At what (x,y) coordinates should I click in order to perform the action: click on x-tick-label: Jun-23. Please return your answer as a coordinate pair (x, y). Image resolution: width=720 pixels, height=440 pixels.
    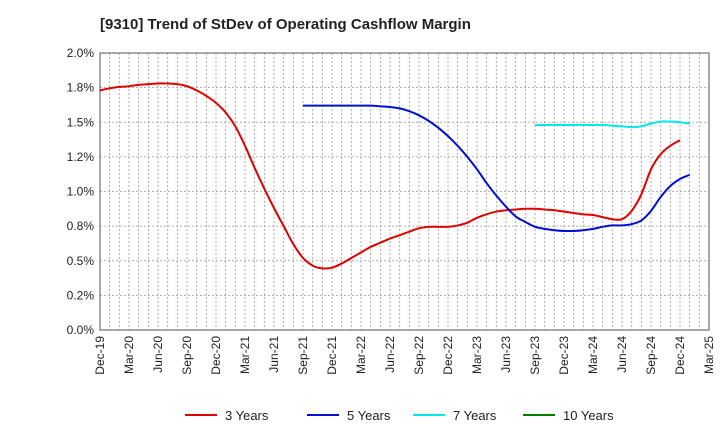
    Looking at the image, I should click on (506, 354).